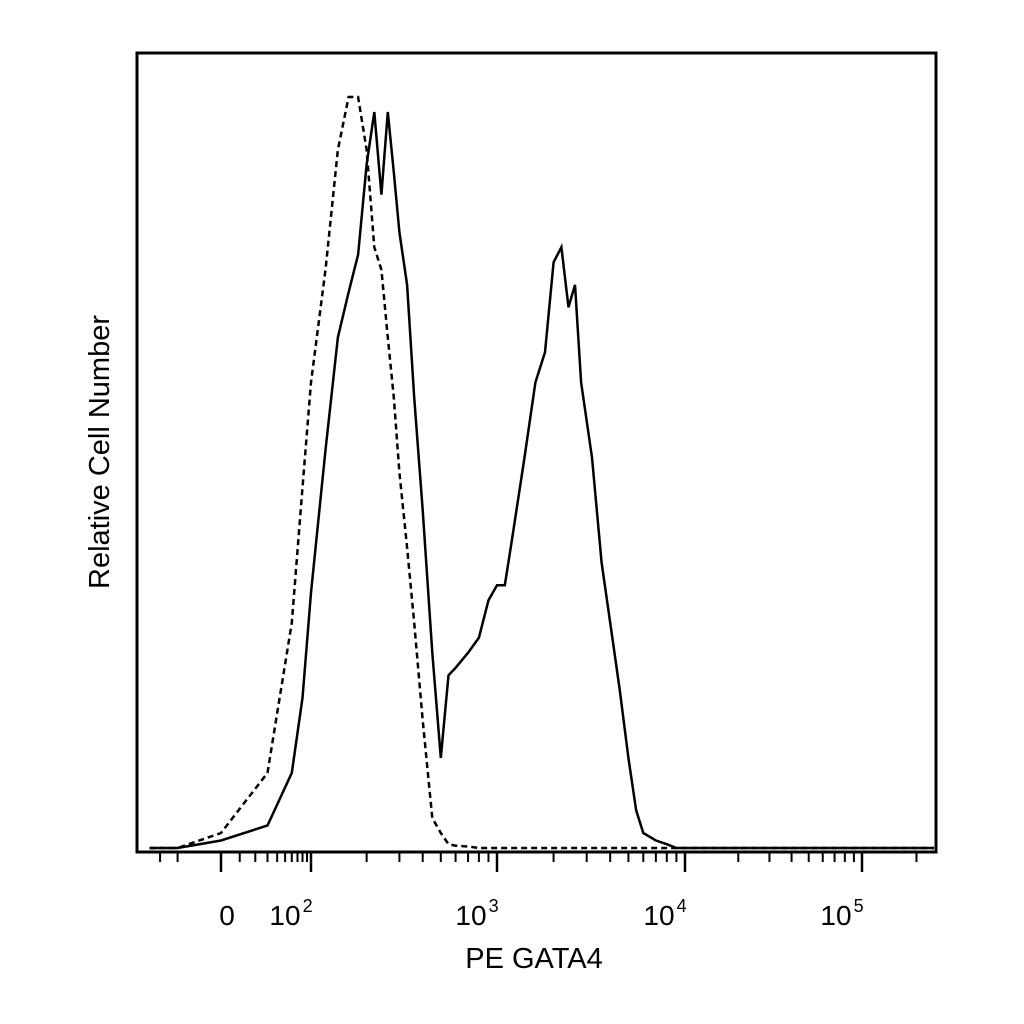  What do you see at coordinates (859, 906) in the screenshot?
I see `x-tick-label-exponent: 5` at bounding box center [859, 906].